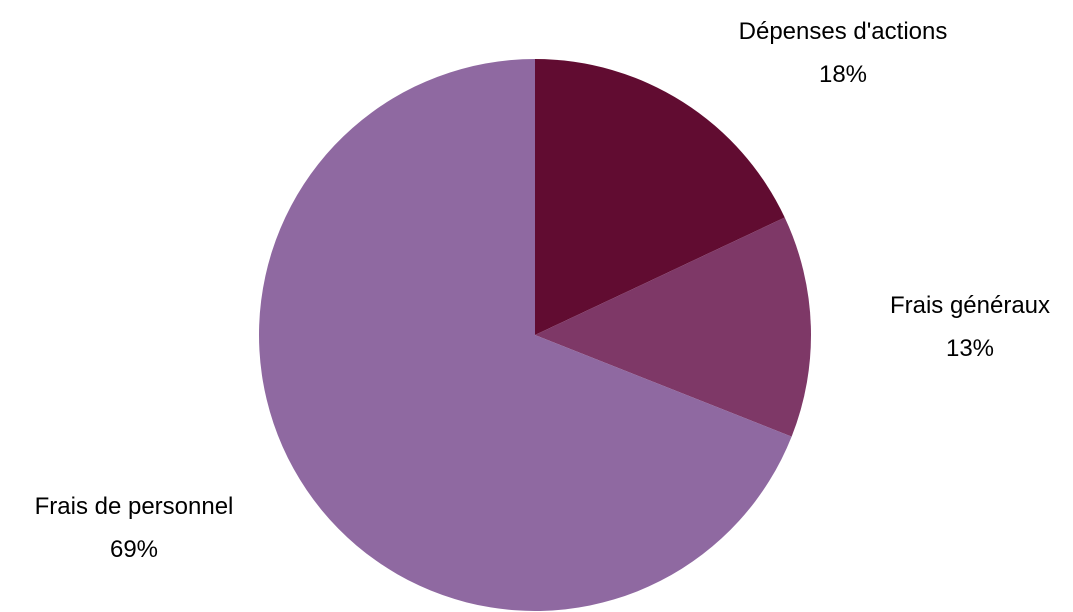 Image resolution: width=1073 pixels, height=612 pixels. I want to click on slice-percent-depenses-d-actions: 18%, so click(843, 74).